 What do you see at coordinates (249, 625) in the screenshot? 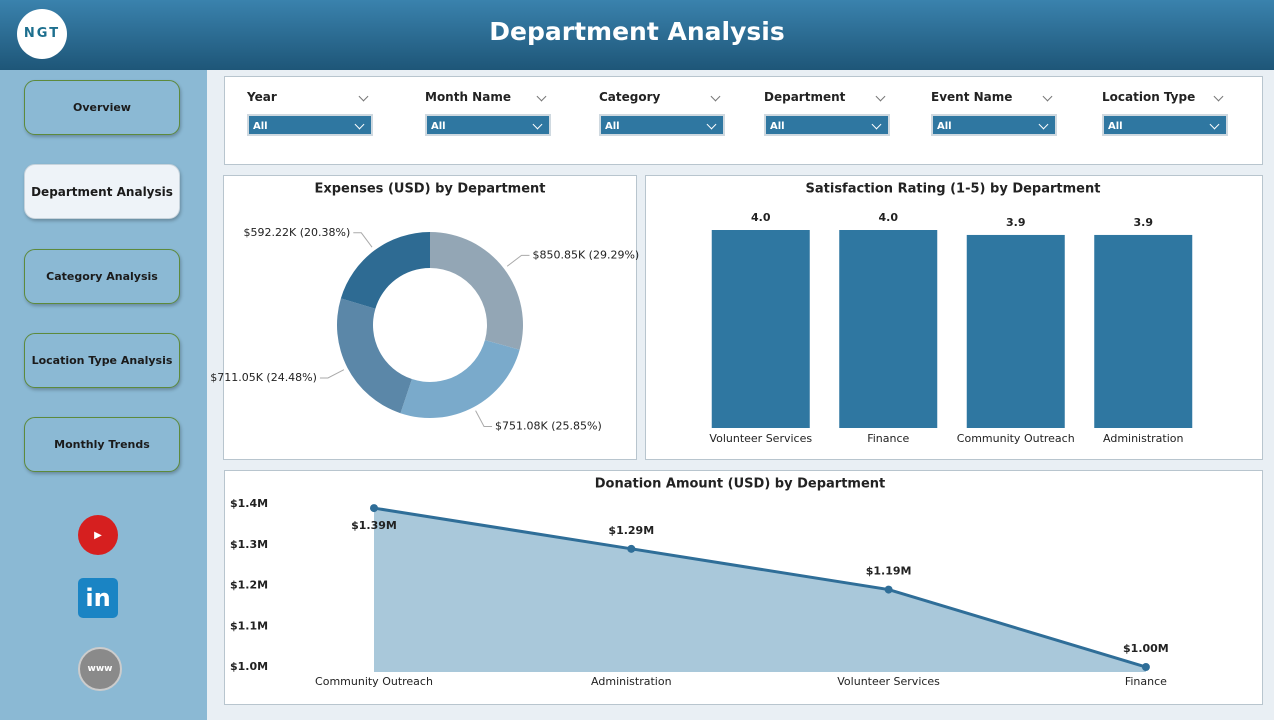
I see `y-tick-label: $1.1M` at bounding box center [249, 625].